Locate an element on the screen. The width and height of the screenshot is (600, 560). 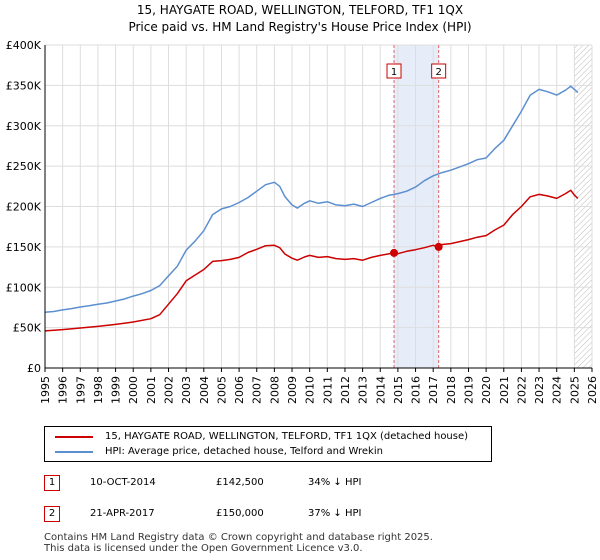
transaction-number: 2 is located at coordinates (52, 514).